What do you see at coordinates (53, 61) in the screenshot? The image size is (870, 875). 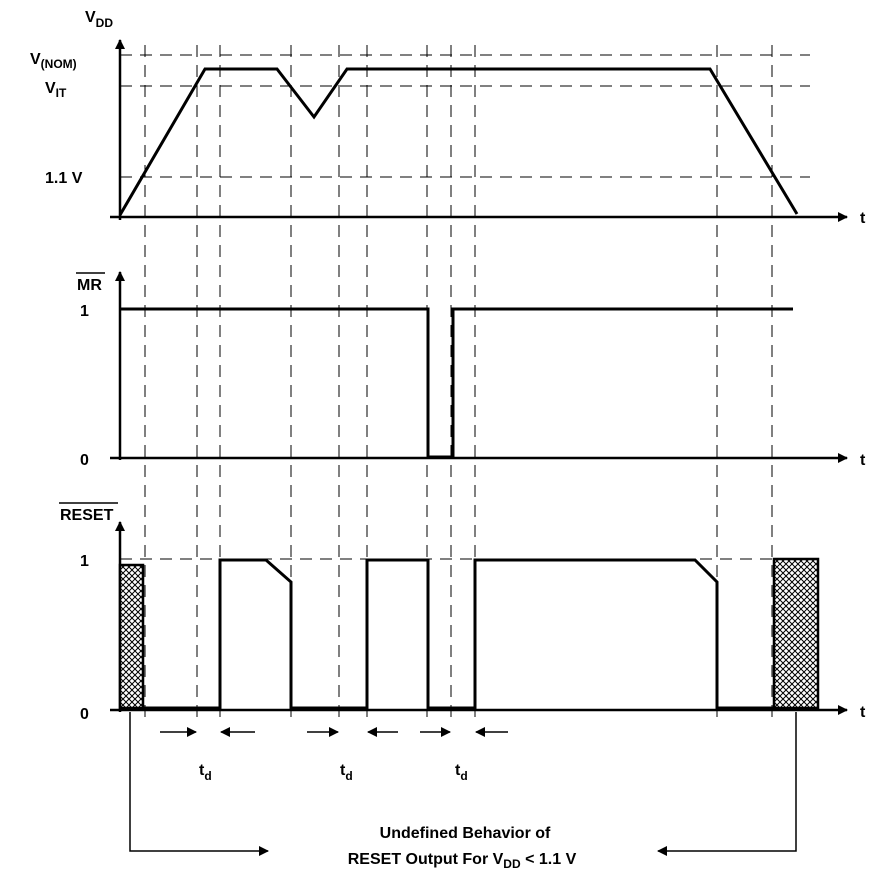 I see `vnom-label: V(NOM)` at bounding box center [53, 61].